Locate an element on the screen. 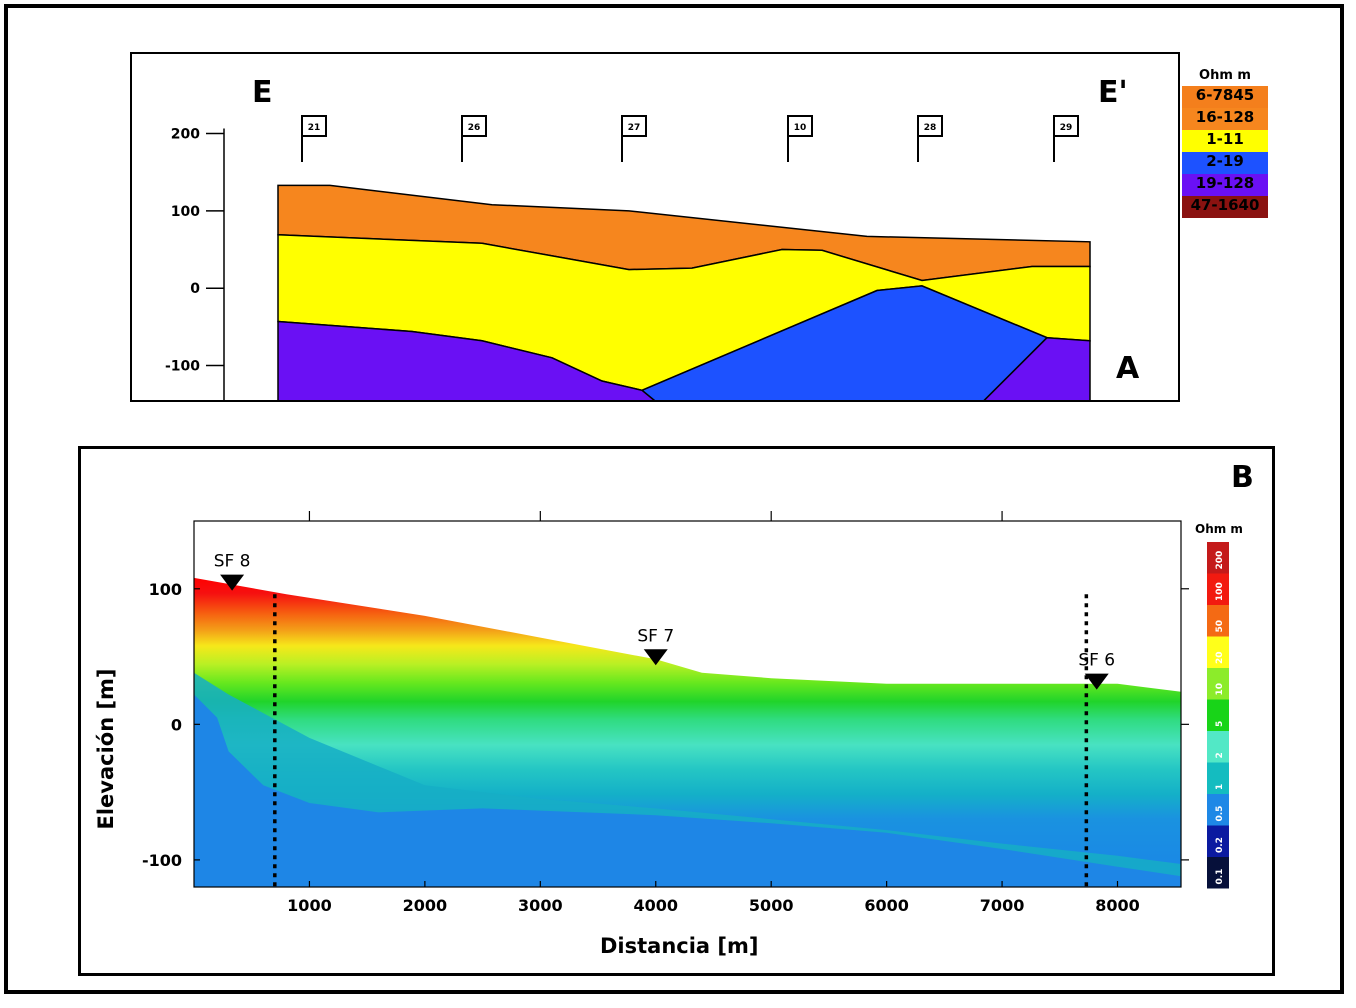  station-label: 21 is located at coordinates (314, 128).